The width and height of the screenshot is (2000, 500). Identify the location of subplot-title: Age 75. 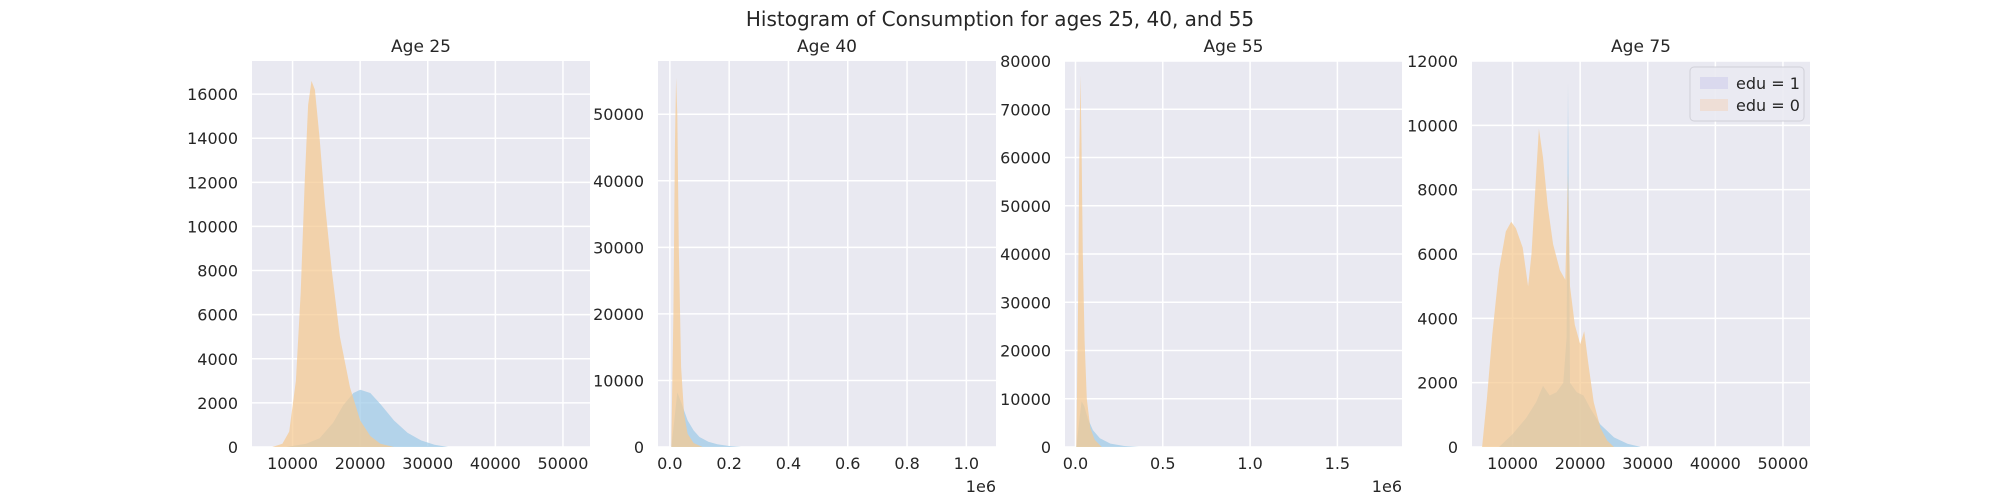
(1641, 47).